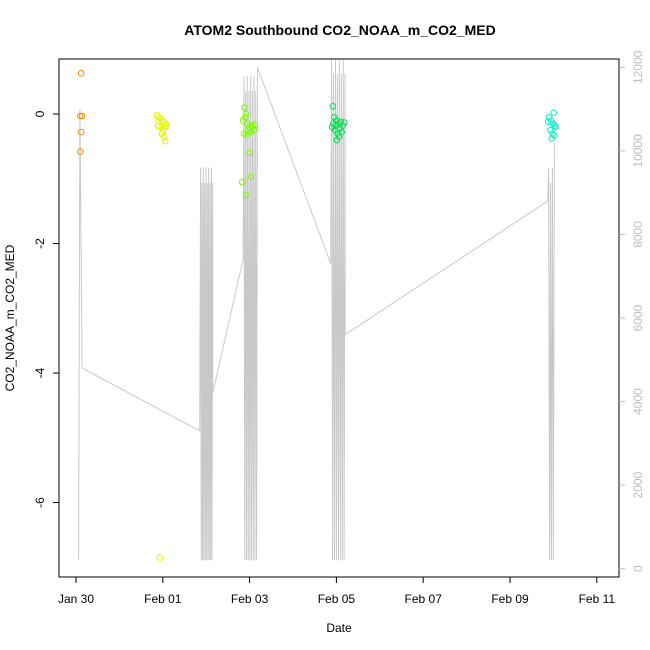 Image resolution: width=650 pixels, height=650 pixels. What do you see at coordinates (40, 502) in the screenshot?
I see `y-left-tick-label: -6` at bounding box center [40, 502].